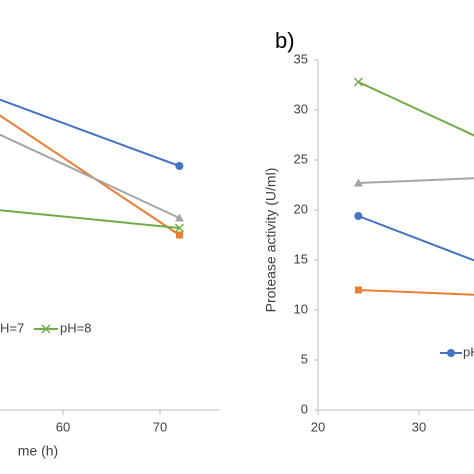  What do you see at coordinates (271, 240) in the screenshot?
I see `y-axis-label: Protease activity (U/ml)` at bounding box center [271, 240].